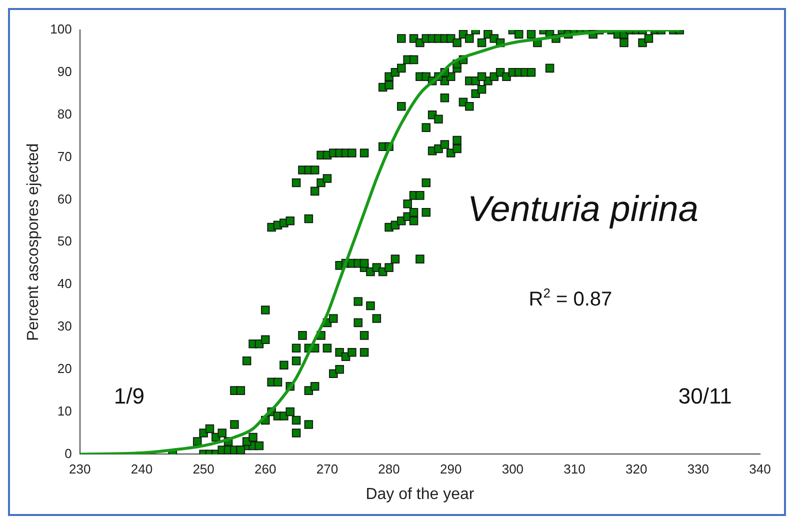 Image resolution: width=792 pixels, height=522 pixels. Describe the element at coordinates (389, 469) in the screenshot. I see `x-tick-label: 280` at that location.